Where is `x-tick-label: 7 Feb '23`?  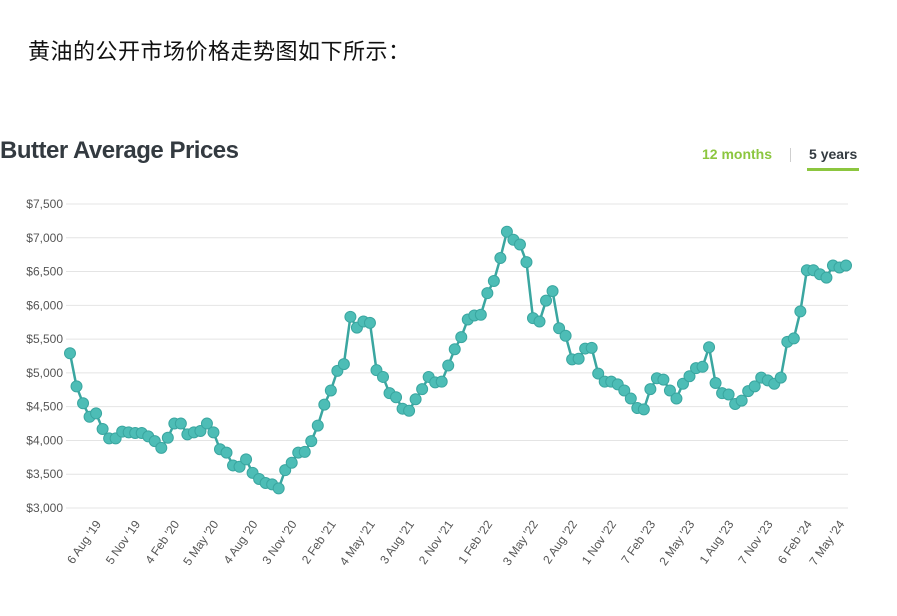 x-tick-label: 7 Feb '23 is located at coordinates (638, 541).